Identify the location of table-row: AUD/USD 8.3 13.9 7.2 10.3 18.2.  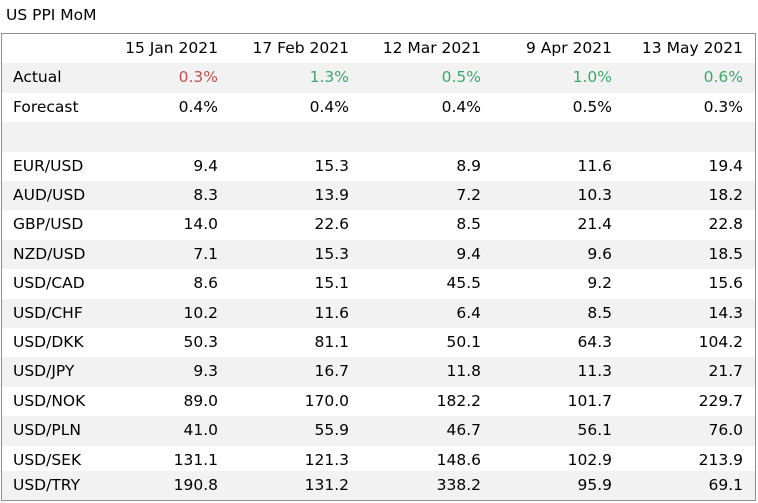
(378, 196).